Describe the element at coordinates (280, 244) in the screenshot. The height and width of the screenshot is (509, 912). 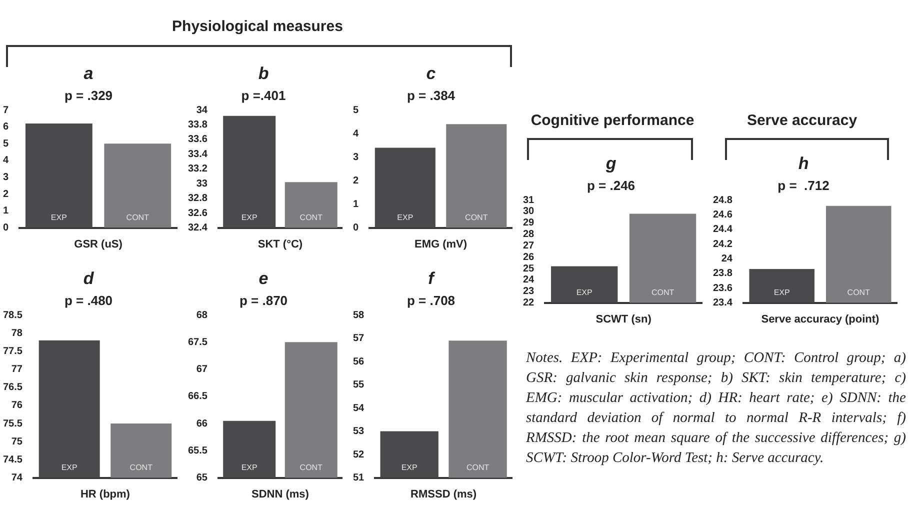
I see `x-axis-title: SKT (°C)` at that location.